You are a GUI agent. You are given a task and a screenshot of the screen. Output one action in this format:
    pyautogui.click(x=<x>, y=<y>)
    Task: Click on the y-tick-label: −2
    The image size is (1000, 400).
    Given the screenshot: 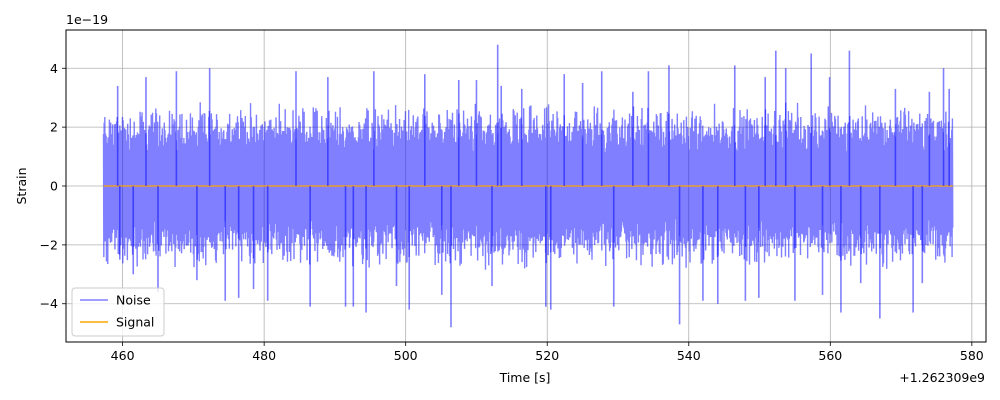 What is the action you would take?
    pyautogui.click(x=49, y=244)
    